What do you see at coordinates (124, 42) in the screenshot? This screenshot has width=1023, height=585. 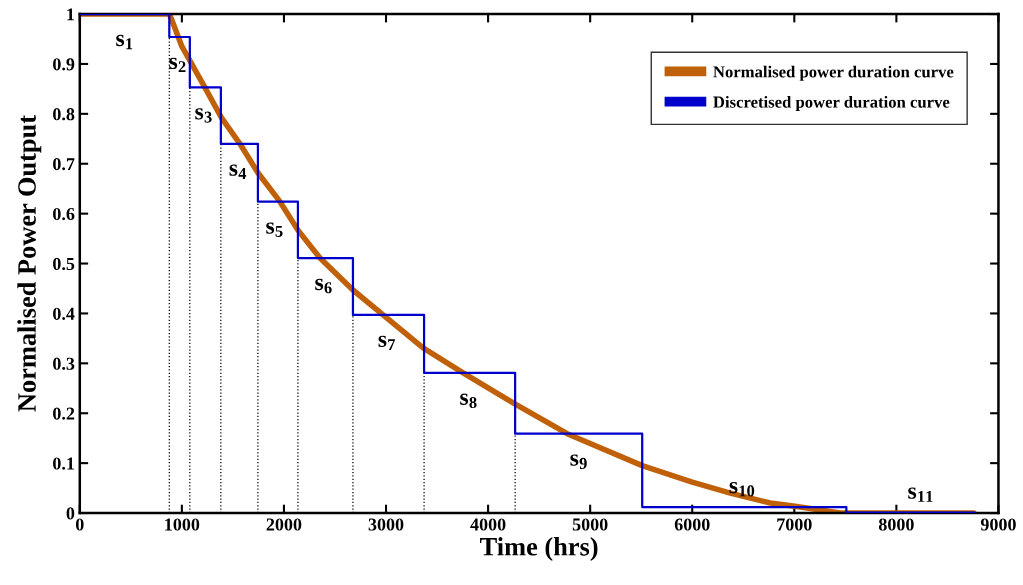 I see `annotation: s$_{1}$` at bounding box center [124, 42].